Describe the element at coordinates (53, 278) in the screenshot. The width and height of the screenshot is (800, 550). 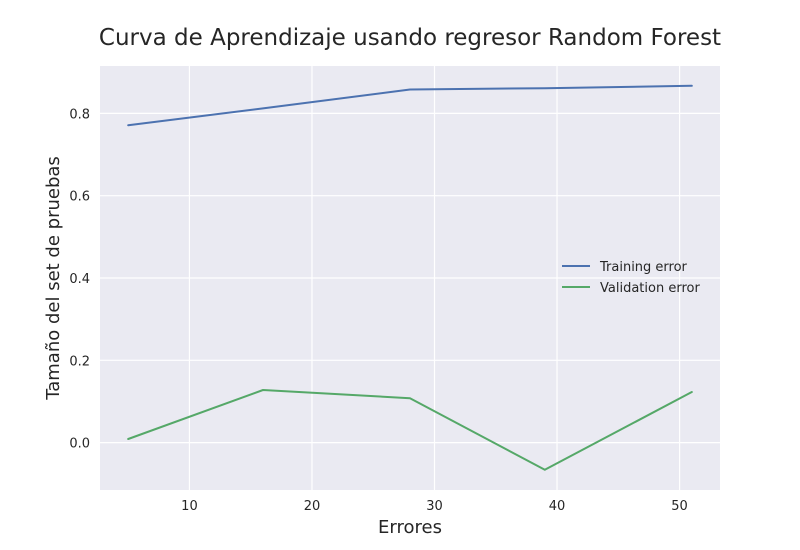
I see `y-axis-label: Tamaño del set de pruebas` at that location.